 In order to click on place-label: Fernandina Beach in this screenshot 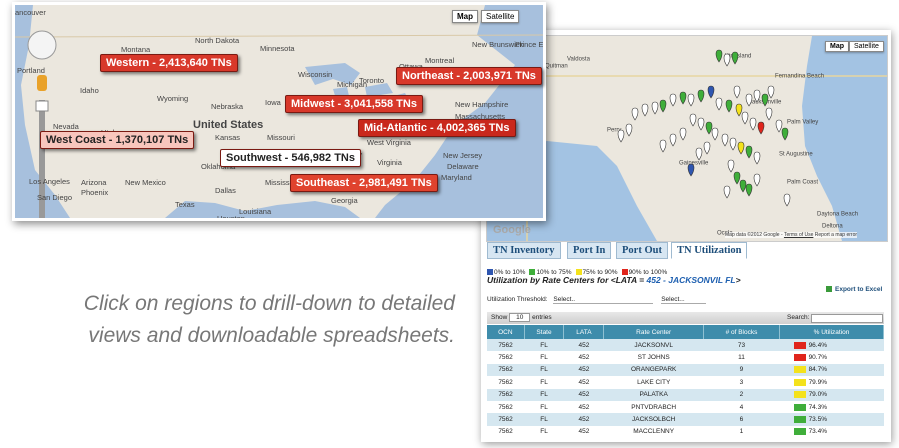, I will do `click(799, 77)`.